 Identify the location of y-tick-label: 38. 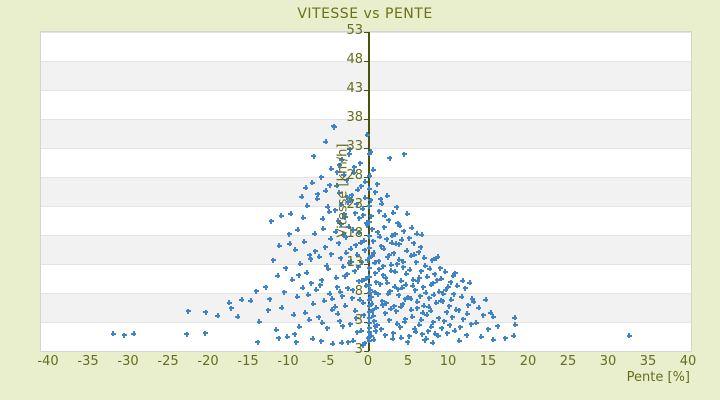
(354, 117).